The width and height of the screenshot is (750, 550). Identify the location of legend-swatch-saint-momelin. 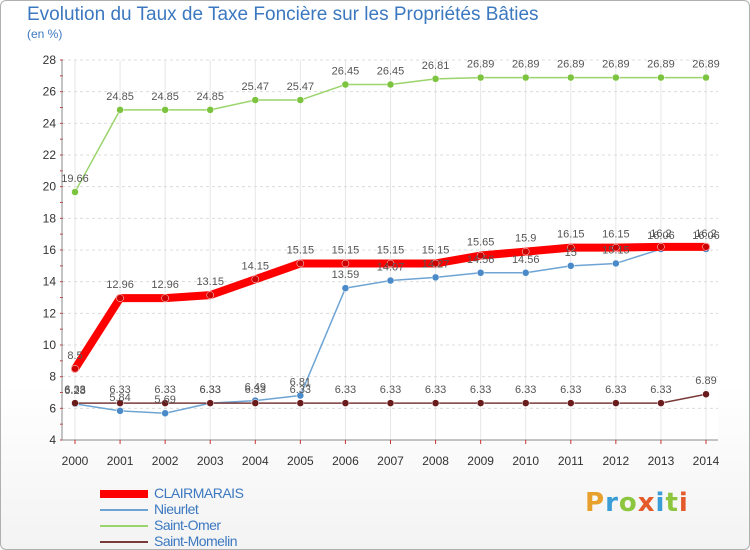
(124, 542).